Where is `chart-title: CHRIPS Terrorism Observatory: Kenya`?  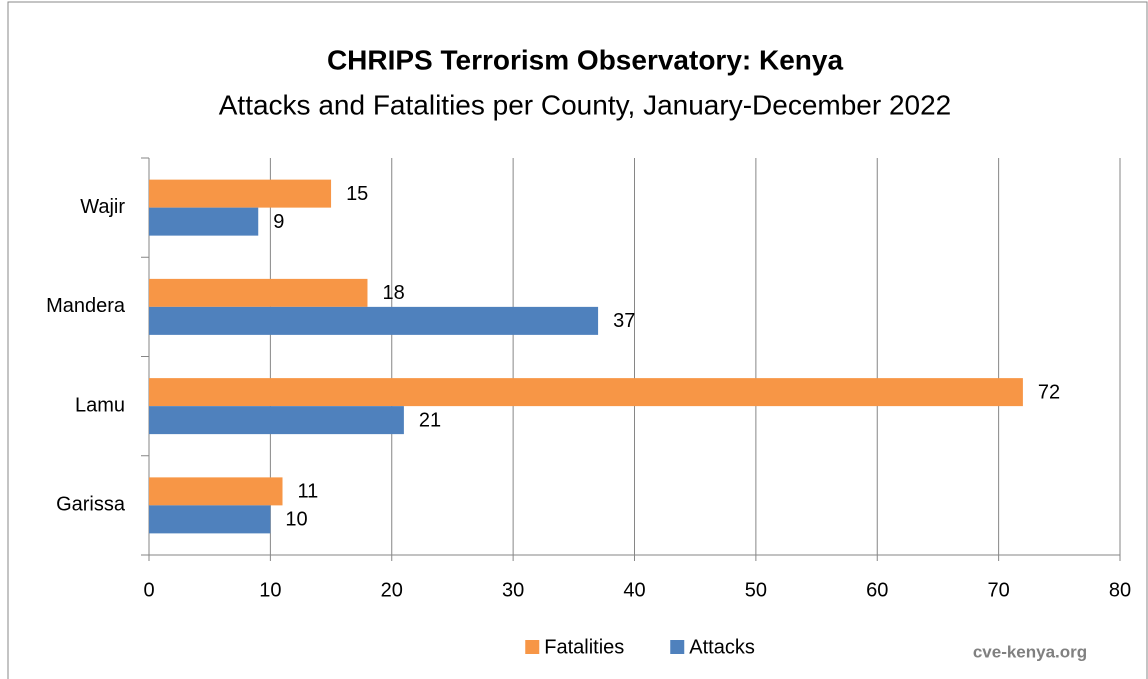 chart-title: CHRIPS Terrorism Observatory: Kenya is located at coordinates (585, 59).